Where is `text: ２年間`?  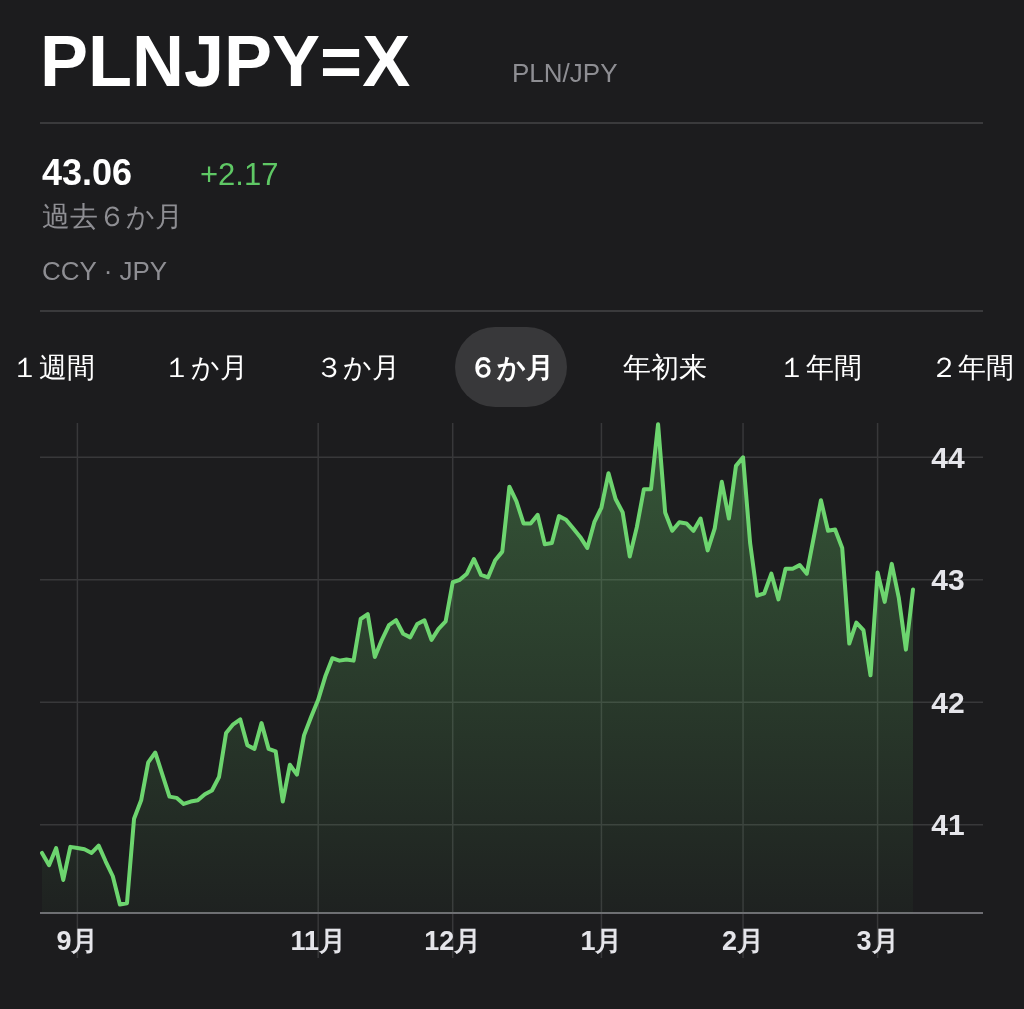
text: ２年間 is located at coordinates (972, 367).